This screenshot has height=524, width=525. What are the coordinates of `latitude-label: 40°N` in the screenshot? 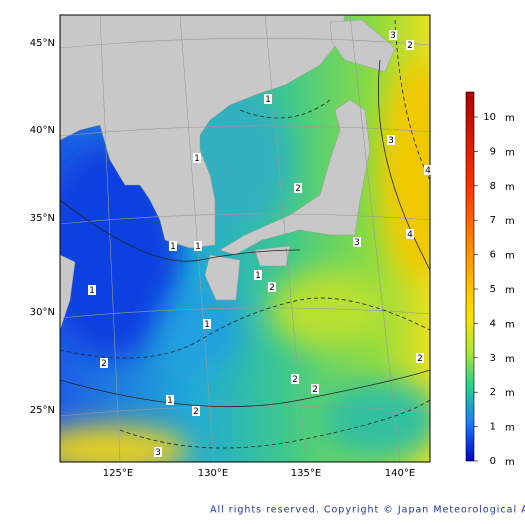 It's located at (42, 130).